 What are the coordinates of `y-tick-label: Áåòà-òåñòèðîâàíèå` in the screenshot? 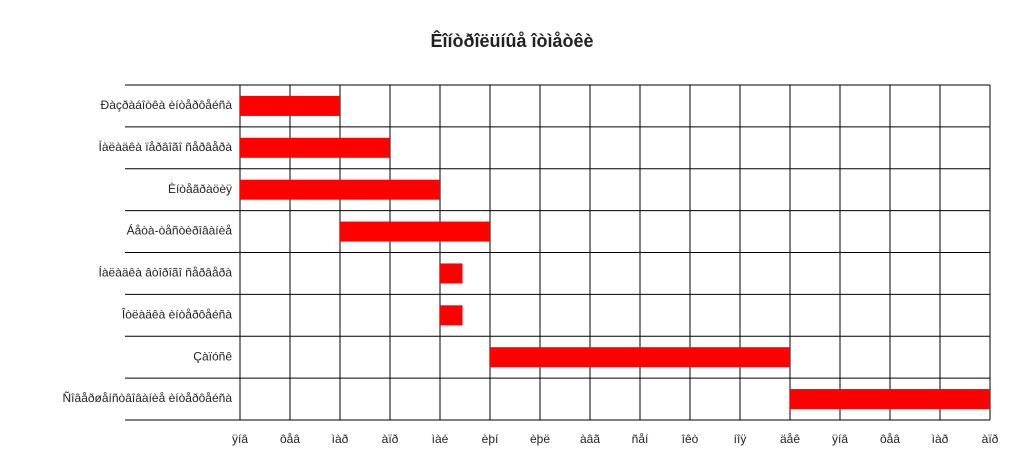 It's located at (180, 230).